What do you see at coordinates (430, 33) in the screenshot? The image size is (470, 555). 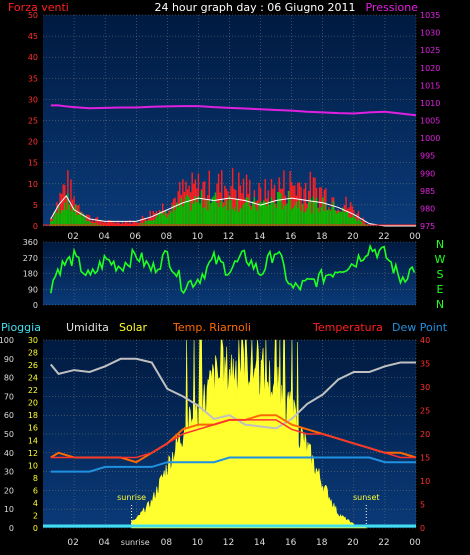 I see `y-right-tick: 1030` at bounding box center [430, 33].